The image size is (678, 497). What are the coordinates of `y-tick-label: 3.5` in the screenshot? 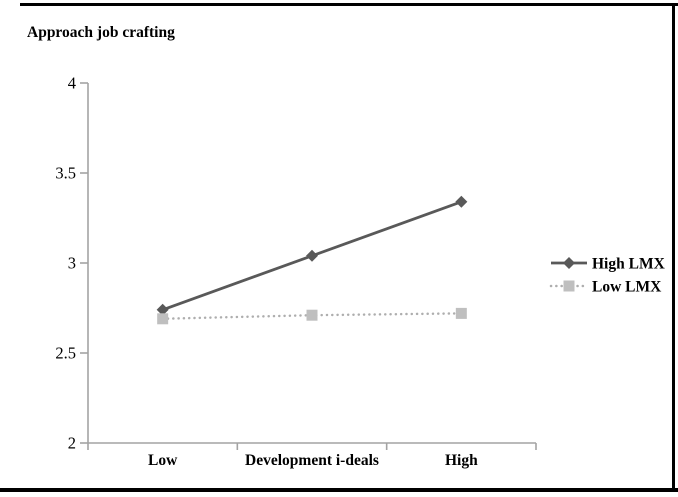 It's located at (65, 173).